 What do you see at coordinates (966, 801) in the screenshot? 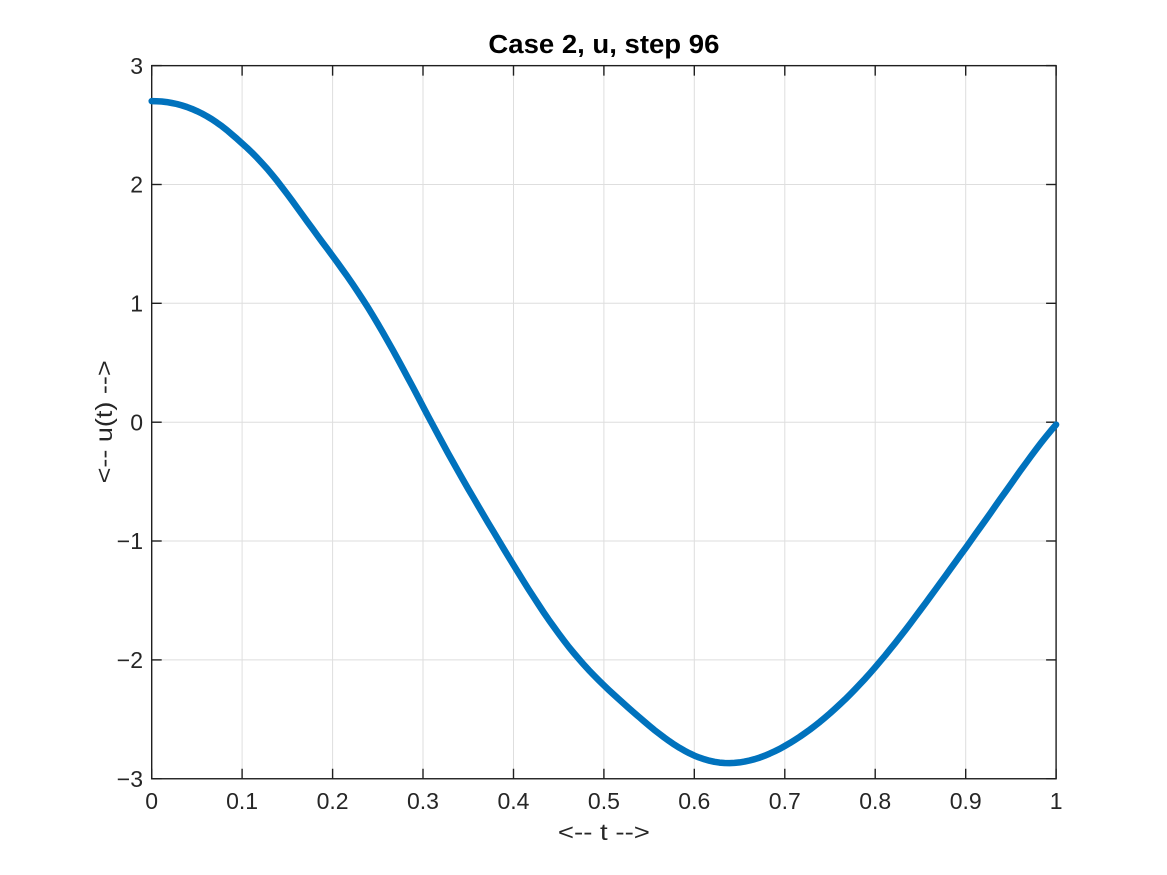
I see `svg-text: 0.9` at bounding box center [966, 801].